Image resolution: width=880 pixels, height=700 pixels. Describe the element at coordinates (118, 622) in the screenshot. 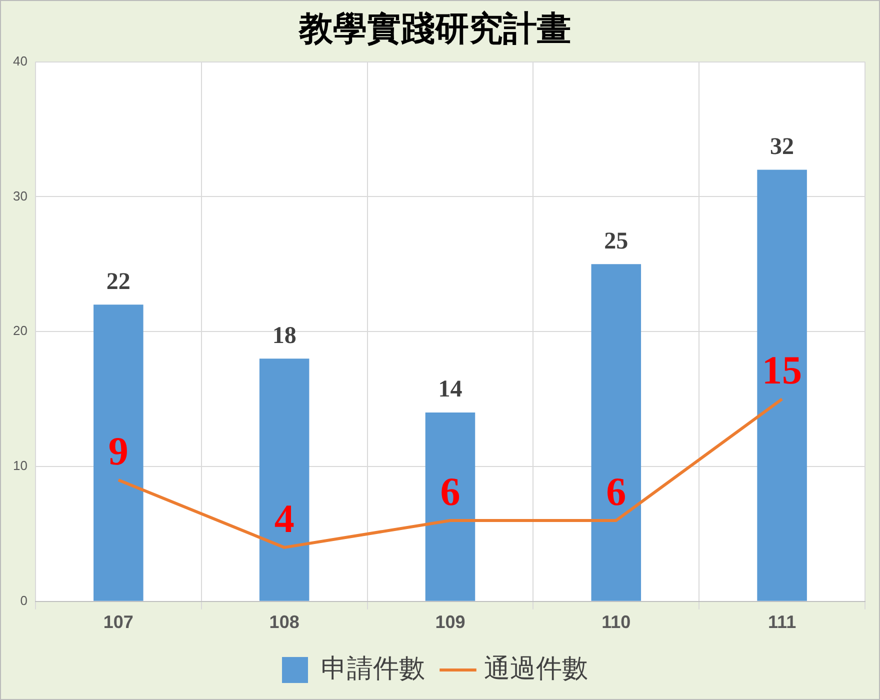

I see `x-tick-label: 107` at that location.